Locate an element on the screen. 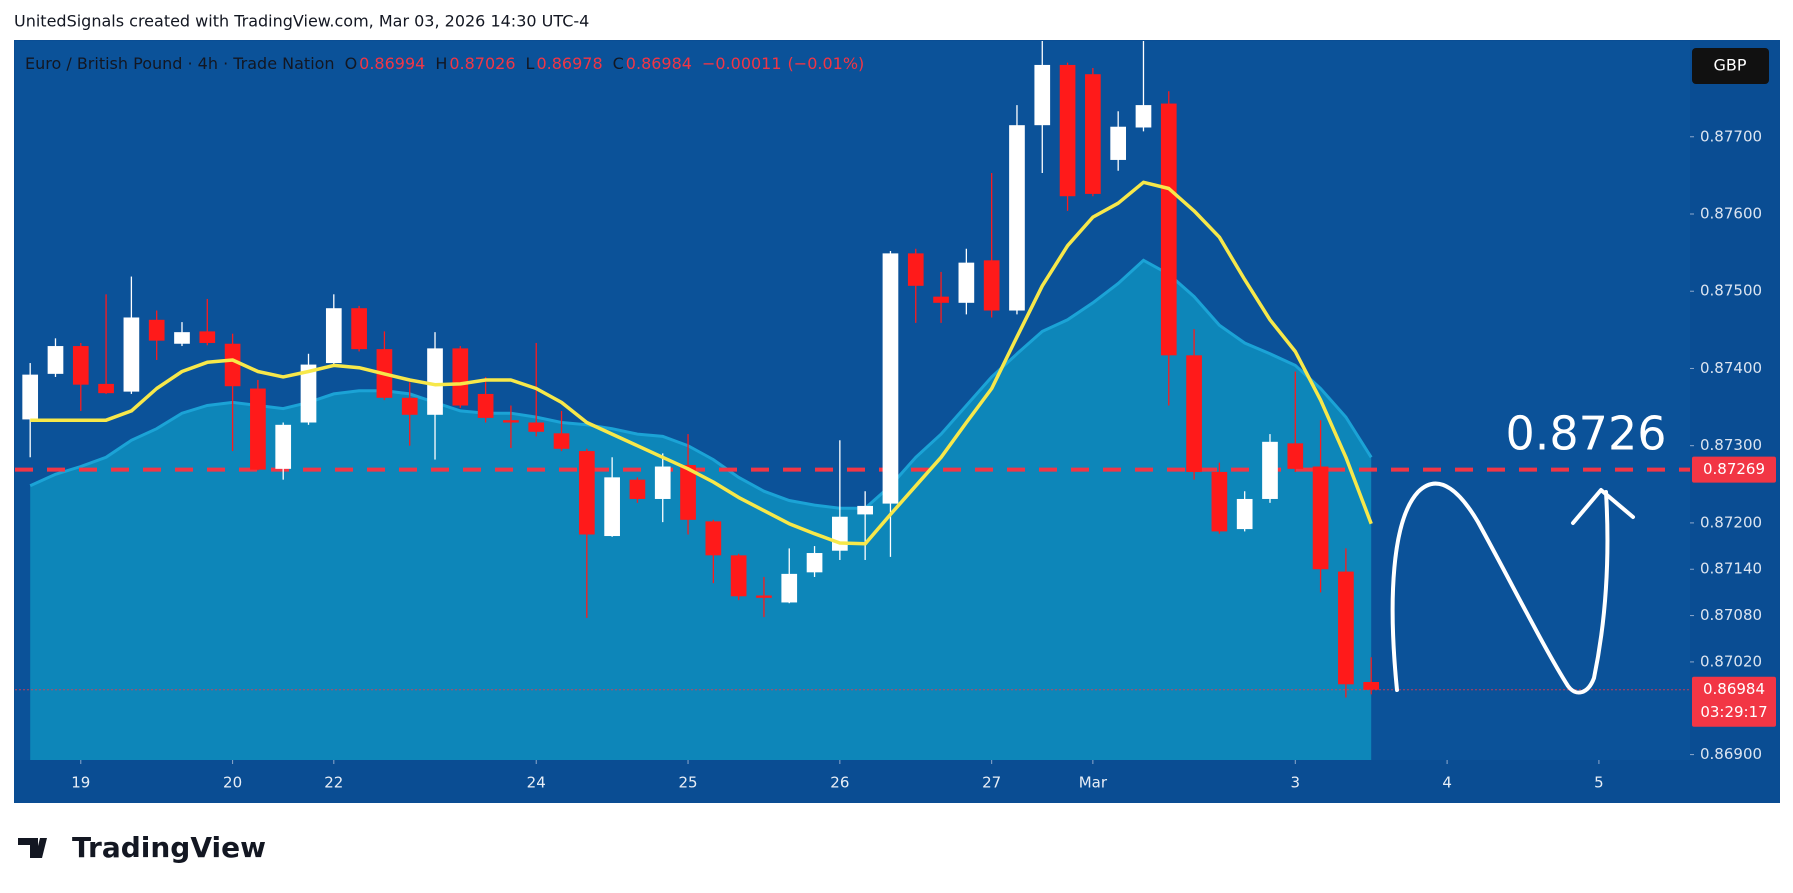  y-tick-label: 0.87140 is located at coordinates (1731, 569).